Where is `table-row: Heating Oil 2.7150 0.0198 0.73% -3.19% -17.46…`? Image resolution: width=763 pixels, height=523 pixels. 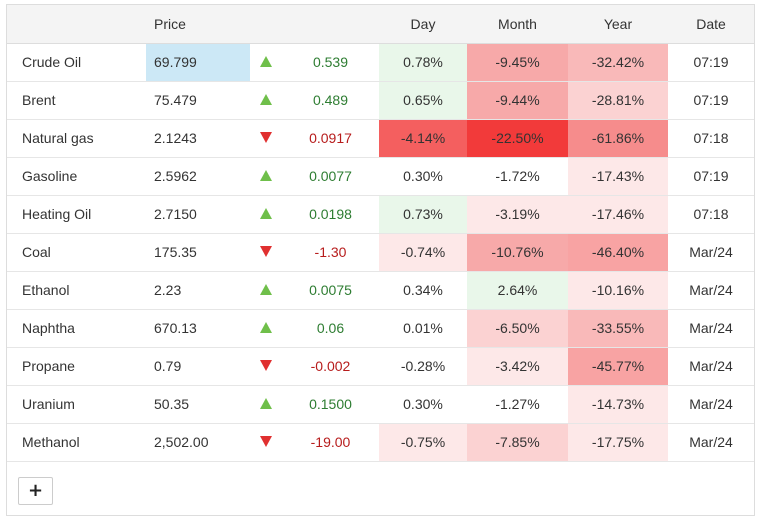 table-row: Heating Oil 2.7150 0.0198 0.73% -3.19% -17.46… is located at coordinates (380, 214).